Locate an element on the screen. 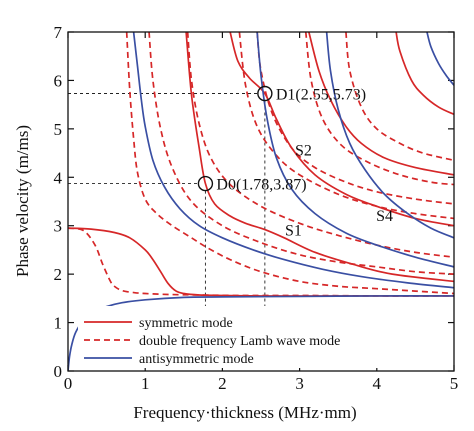  y-tick-label: 4 is located at coordinates (58, 177).